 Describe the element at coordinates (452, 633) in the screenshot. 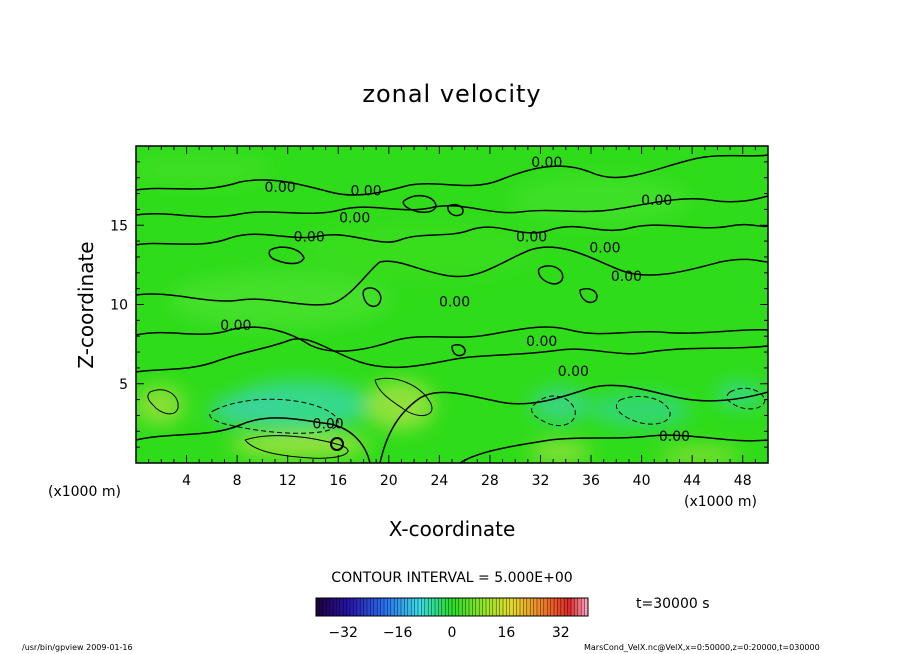

I see `colorbar-tick-label: 0` at that location.